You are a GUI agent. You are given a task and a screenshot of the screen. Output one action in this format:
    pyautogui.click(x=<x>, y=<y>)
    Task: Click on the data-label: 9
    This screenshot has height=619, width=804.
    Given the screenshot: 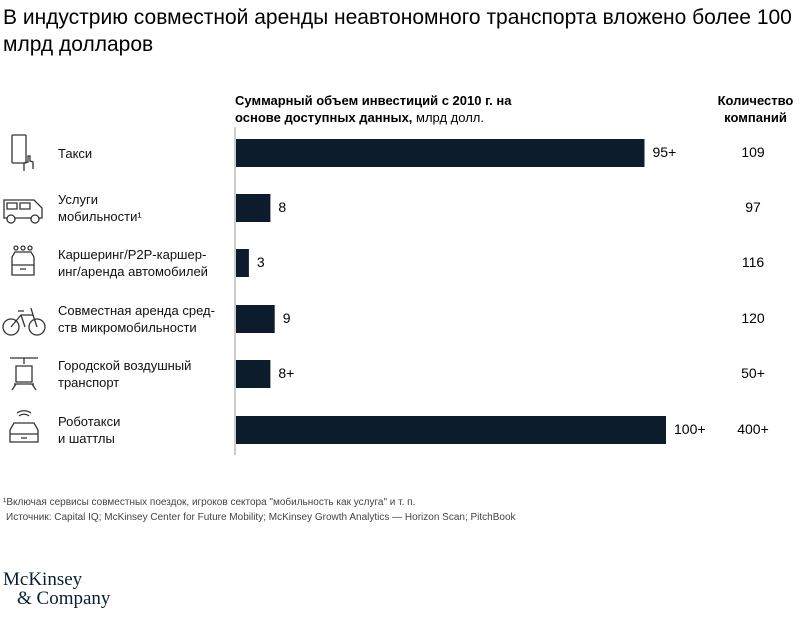 What is the action you would take?
    pyautogui.click(x=286, y=318)
    